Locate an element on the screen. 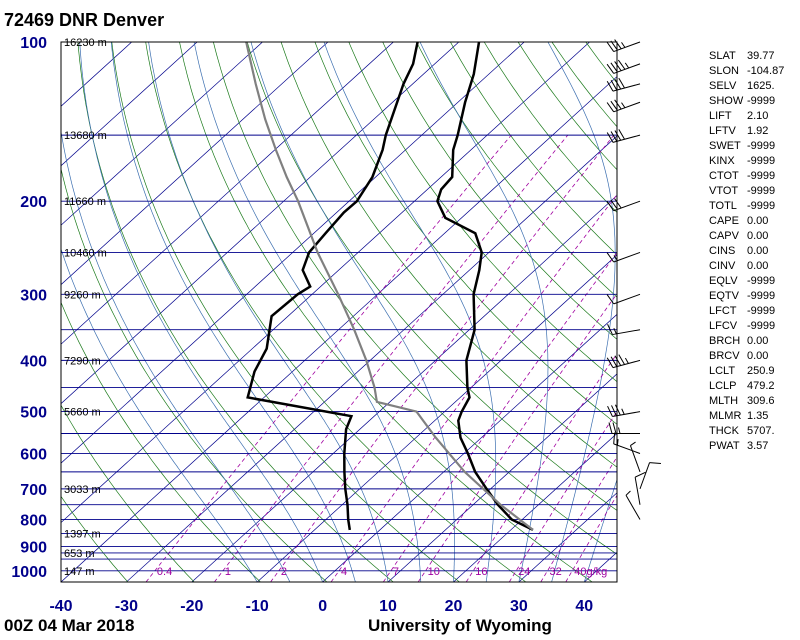  index-row: BRCV 0.00 is located at coordinates (753, 356).